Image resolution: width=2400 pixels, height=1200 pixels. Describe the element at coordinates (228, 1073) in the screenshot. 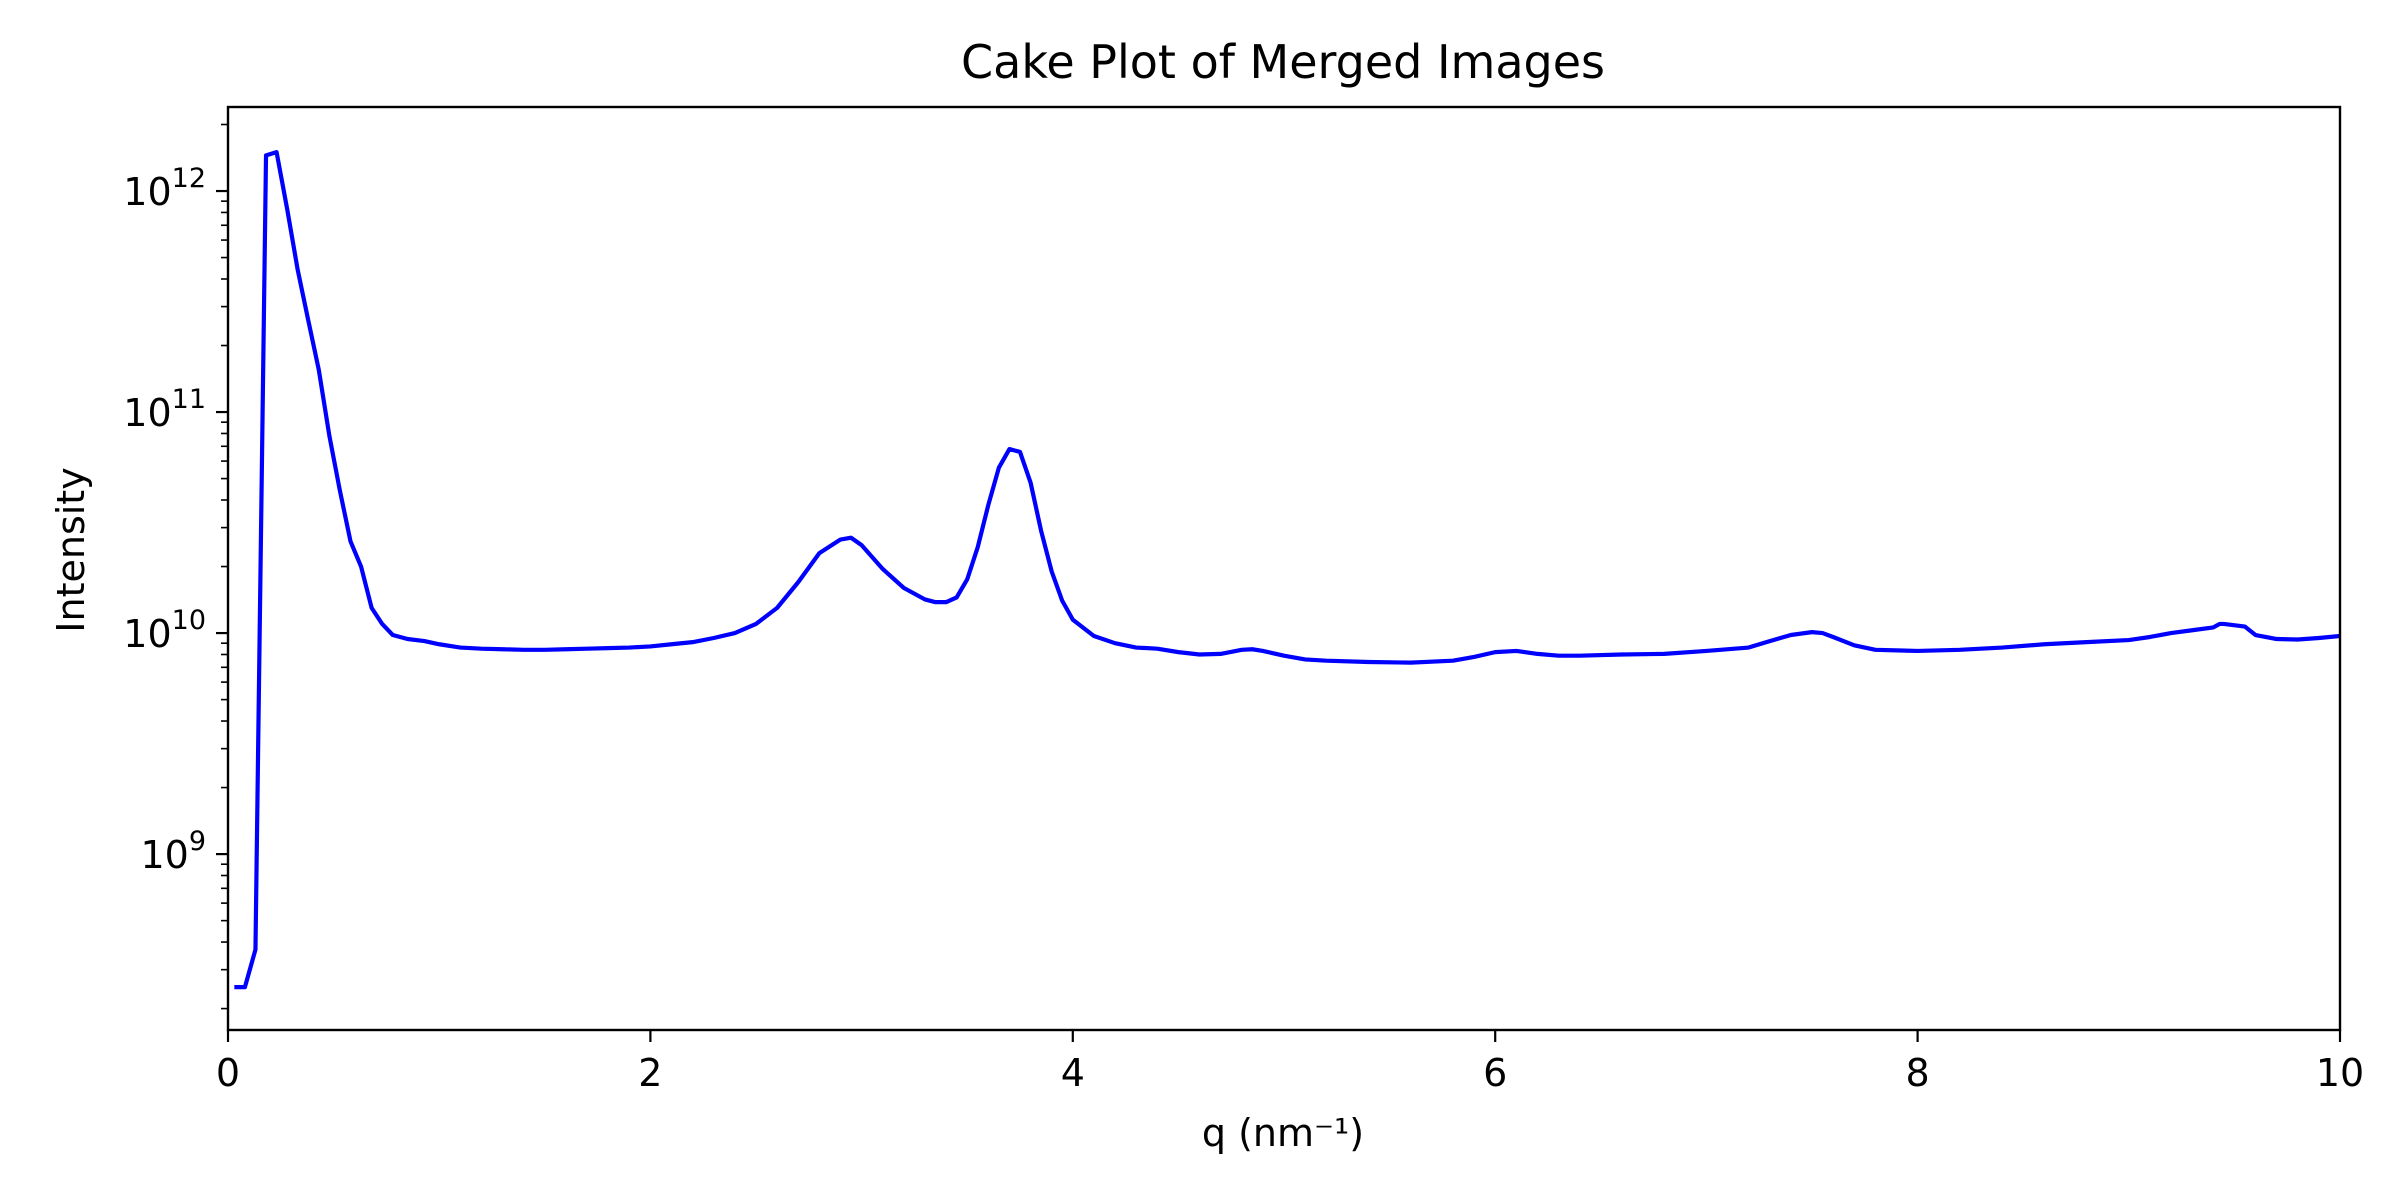

I see `x-tick-label: 0` at that location.